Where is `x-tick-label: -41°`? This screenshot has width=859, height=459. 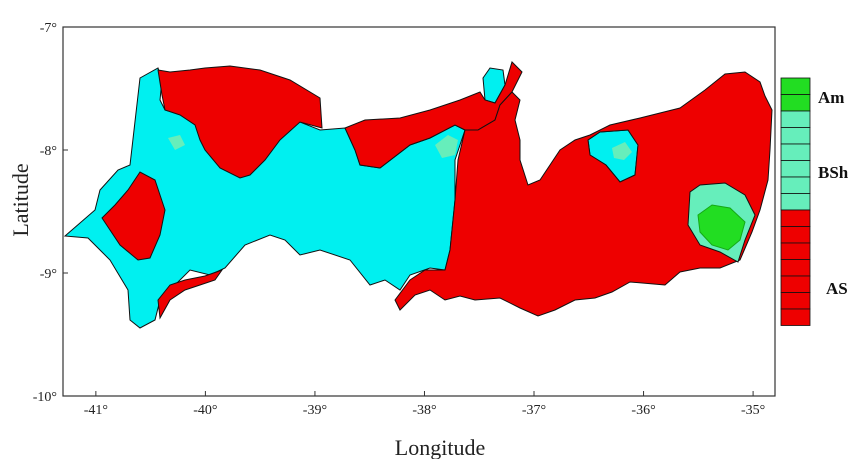 x-tick-label: -41° is located at coordinates (96, 410).